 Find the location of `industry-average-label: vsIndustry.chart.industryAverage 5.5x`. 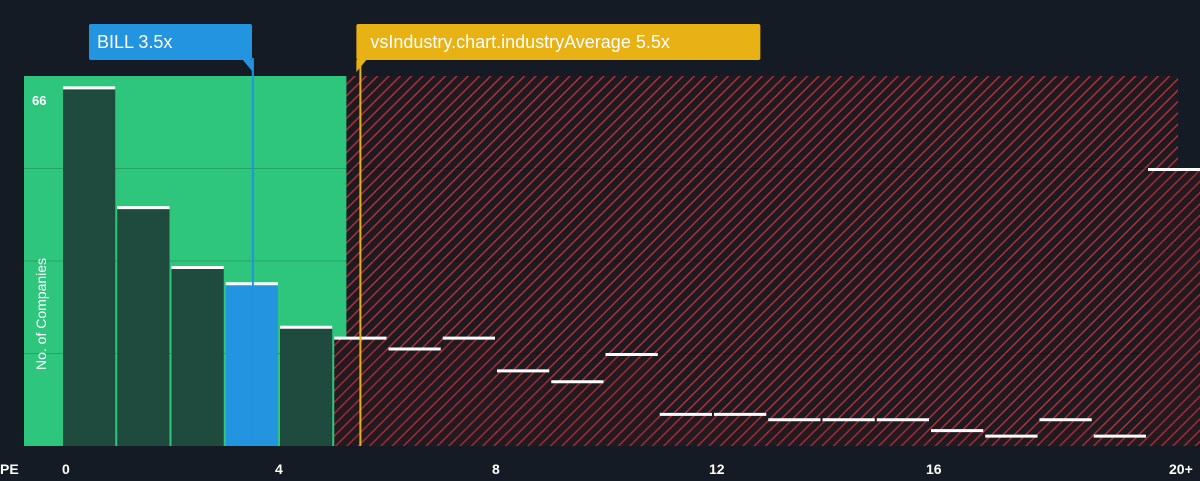

industry-average-label: vsIndustry.chart.industryAverage 5.5x is located at coordinates (519, 42).